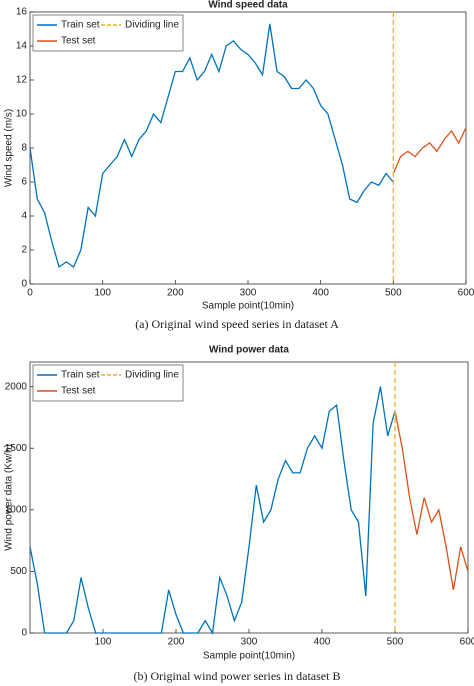  What do you see at coordinates (16, 509) in the screenshot?
I see `y-tick-label: 1000` at bounding box center [16, 509].